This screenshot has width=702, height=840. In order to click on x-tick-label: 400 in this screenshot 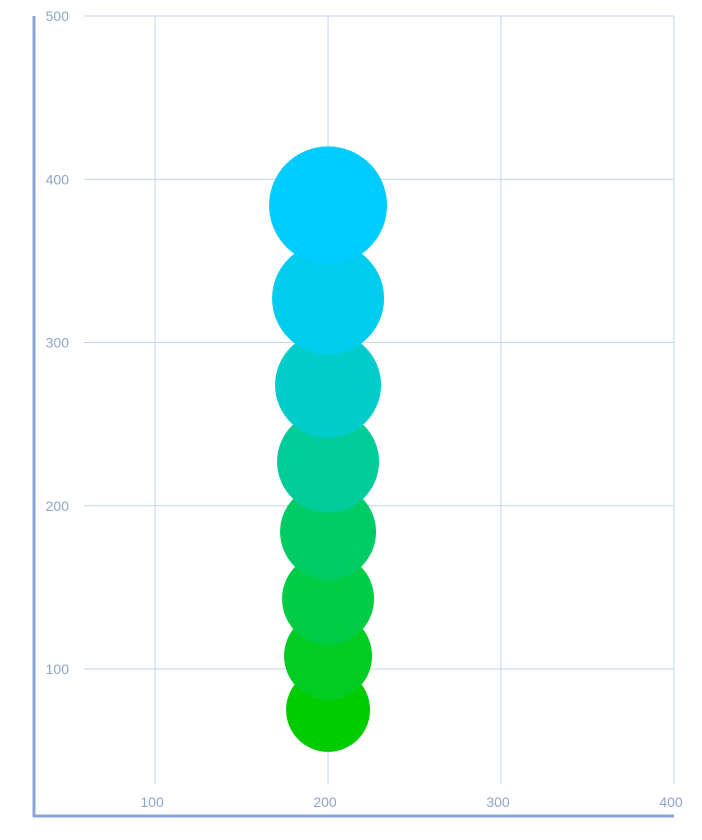, I will do `click(671, 802)`.